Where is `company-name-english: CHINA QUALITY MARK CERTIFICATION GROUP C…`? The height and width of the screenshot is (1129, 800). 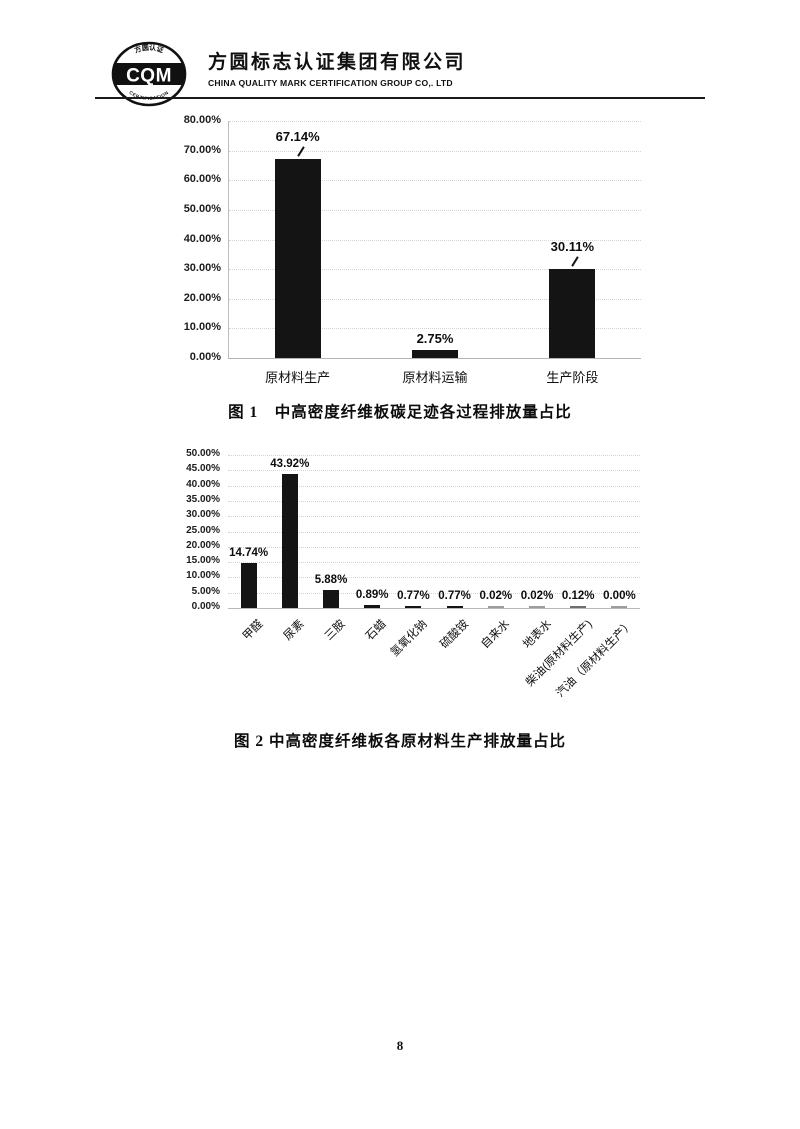 company-name-english: CHINA QUALITY MARK CERTIFICATION GROUP C… is located at coordinates (330, 83).